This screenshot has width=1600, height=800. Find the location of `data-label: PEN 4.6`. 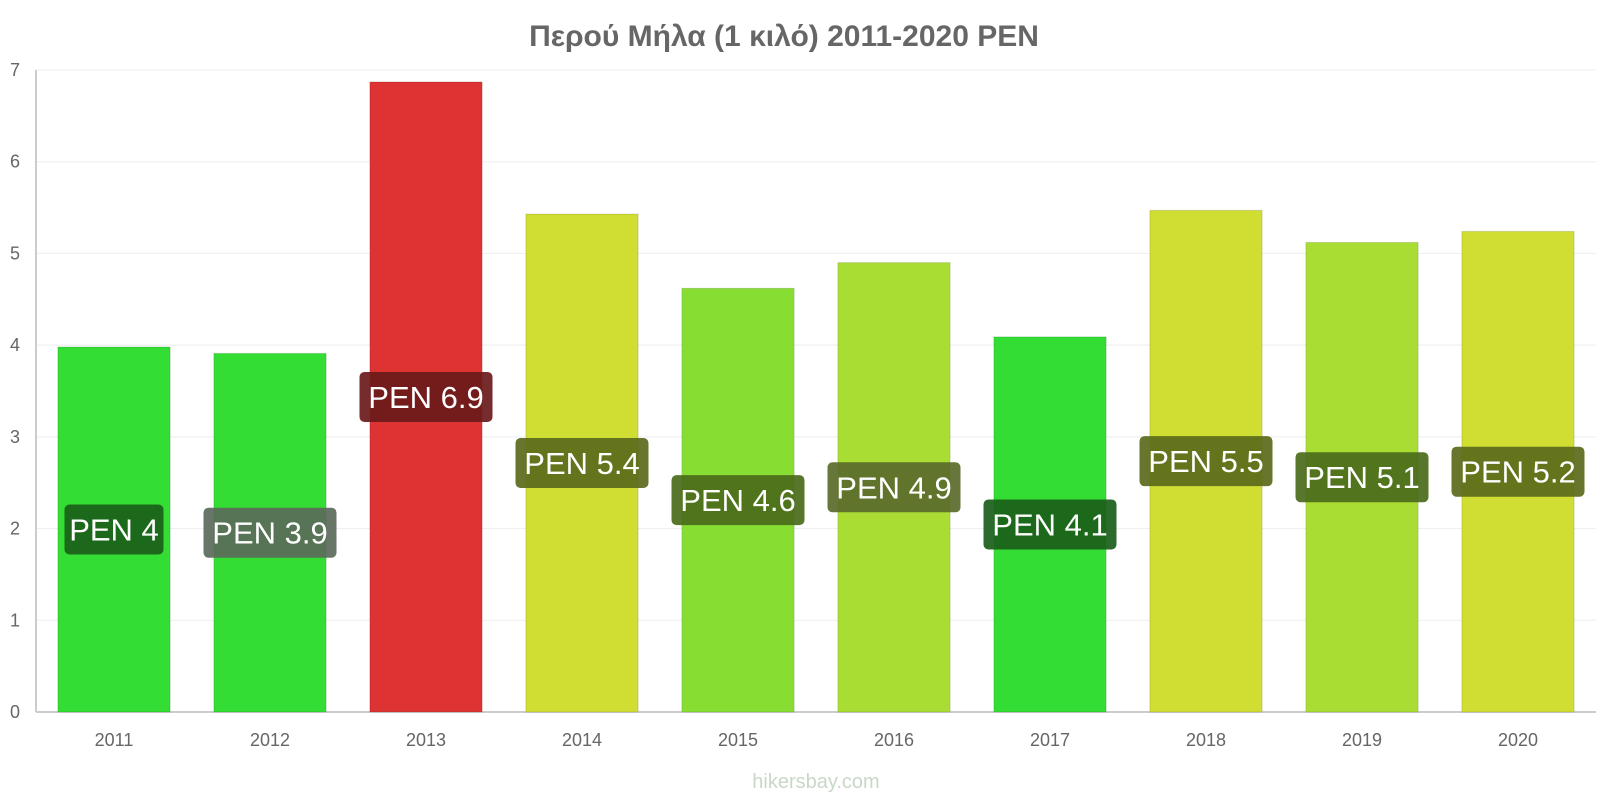

data-label: PEN 4.6 is located at coordinates (737, 500).